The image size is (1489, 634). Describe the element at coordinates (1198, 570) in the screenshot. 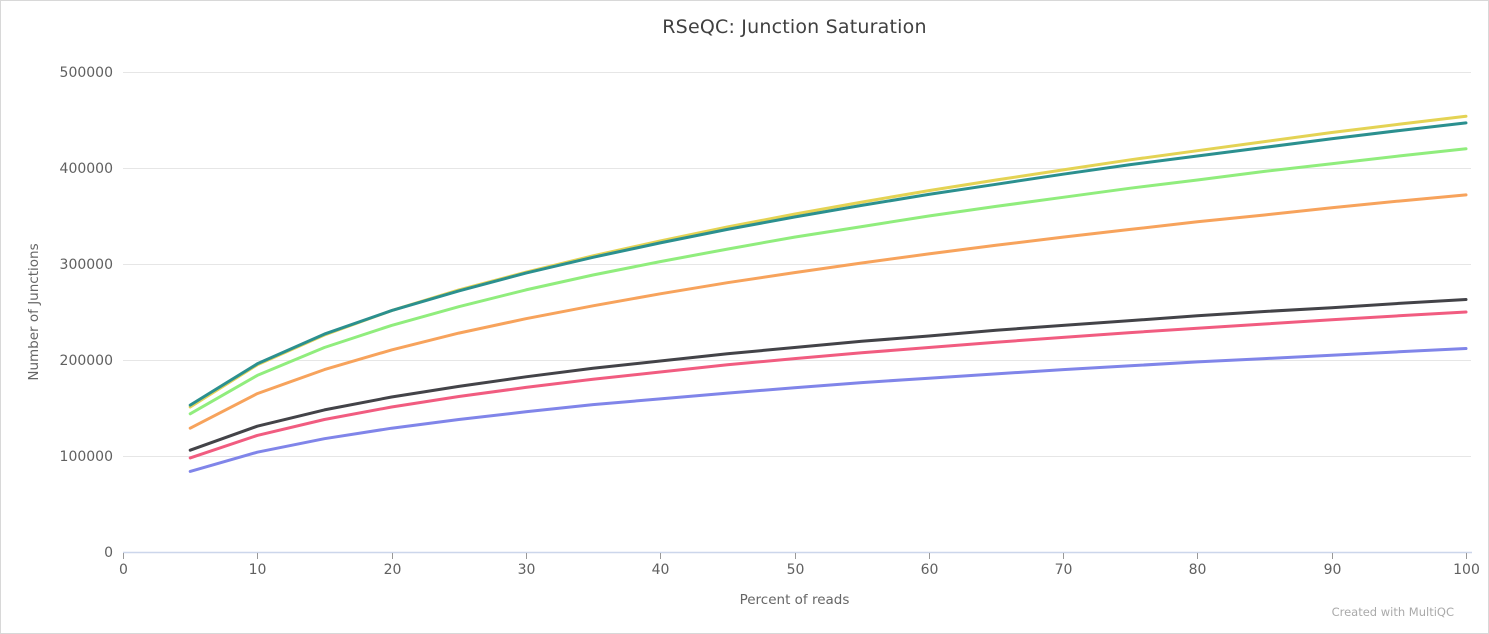

I see `x-tick-label: 80` at that location.